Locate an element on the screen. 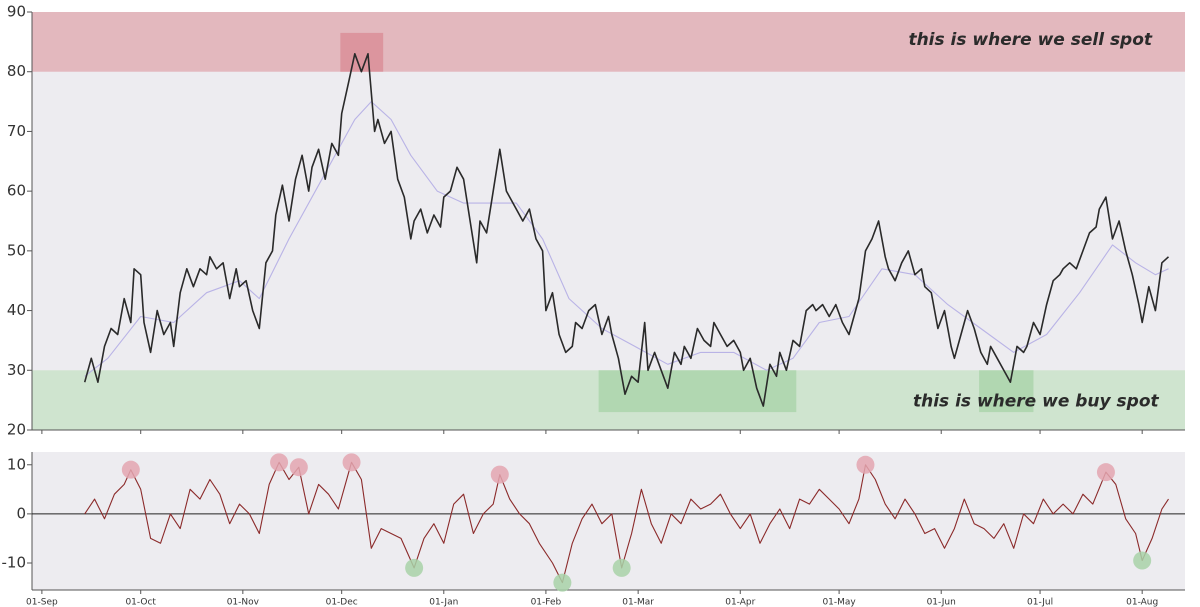  x-tick-label: 01-May is located at coordinates (839, 602).